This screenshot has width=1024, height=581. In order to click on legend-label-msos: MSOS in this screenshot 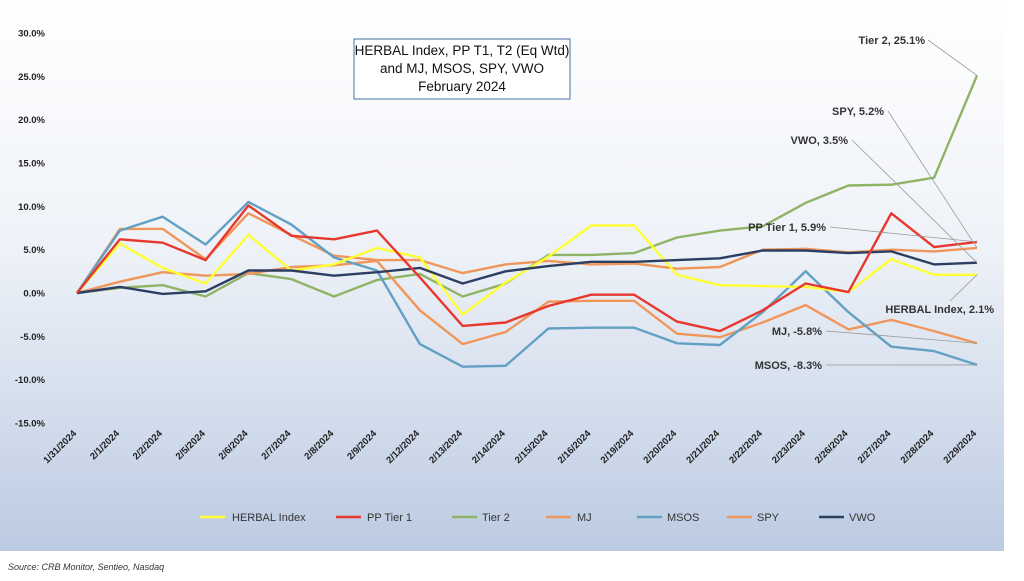, I will do `click(683, 518)`.